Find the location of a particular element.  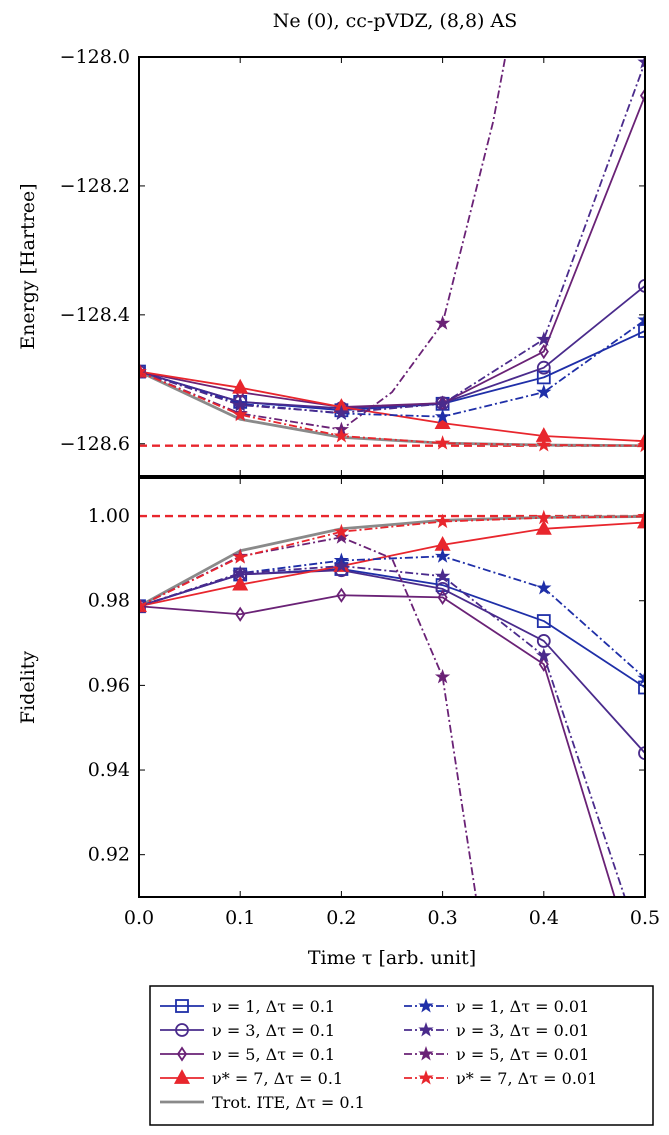

legend-entry: ν = 5, Δτ = 0.01 is located at coordinates (496, 1054).